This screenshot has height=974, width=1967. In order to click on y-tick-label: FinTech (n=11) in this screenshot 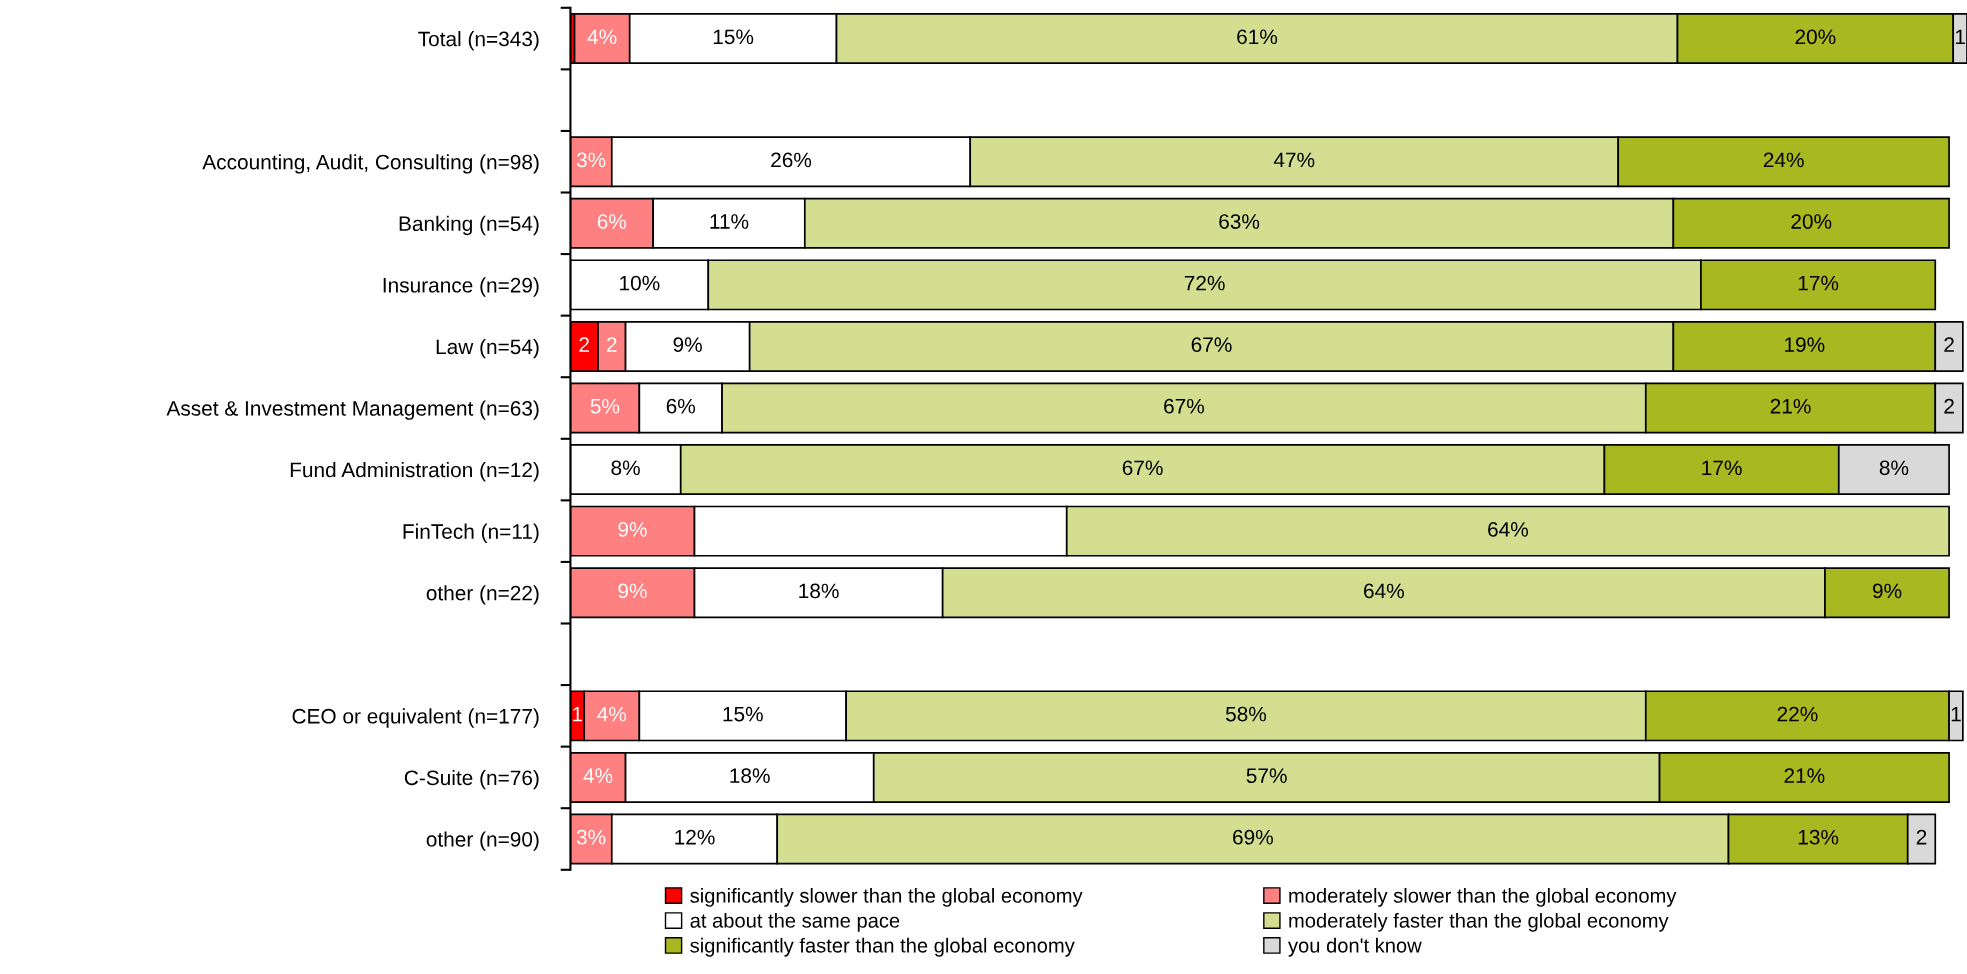, I will do `click(471, 533)`.